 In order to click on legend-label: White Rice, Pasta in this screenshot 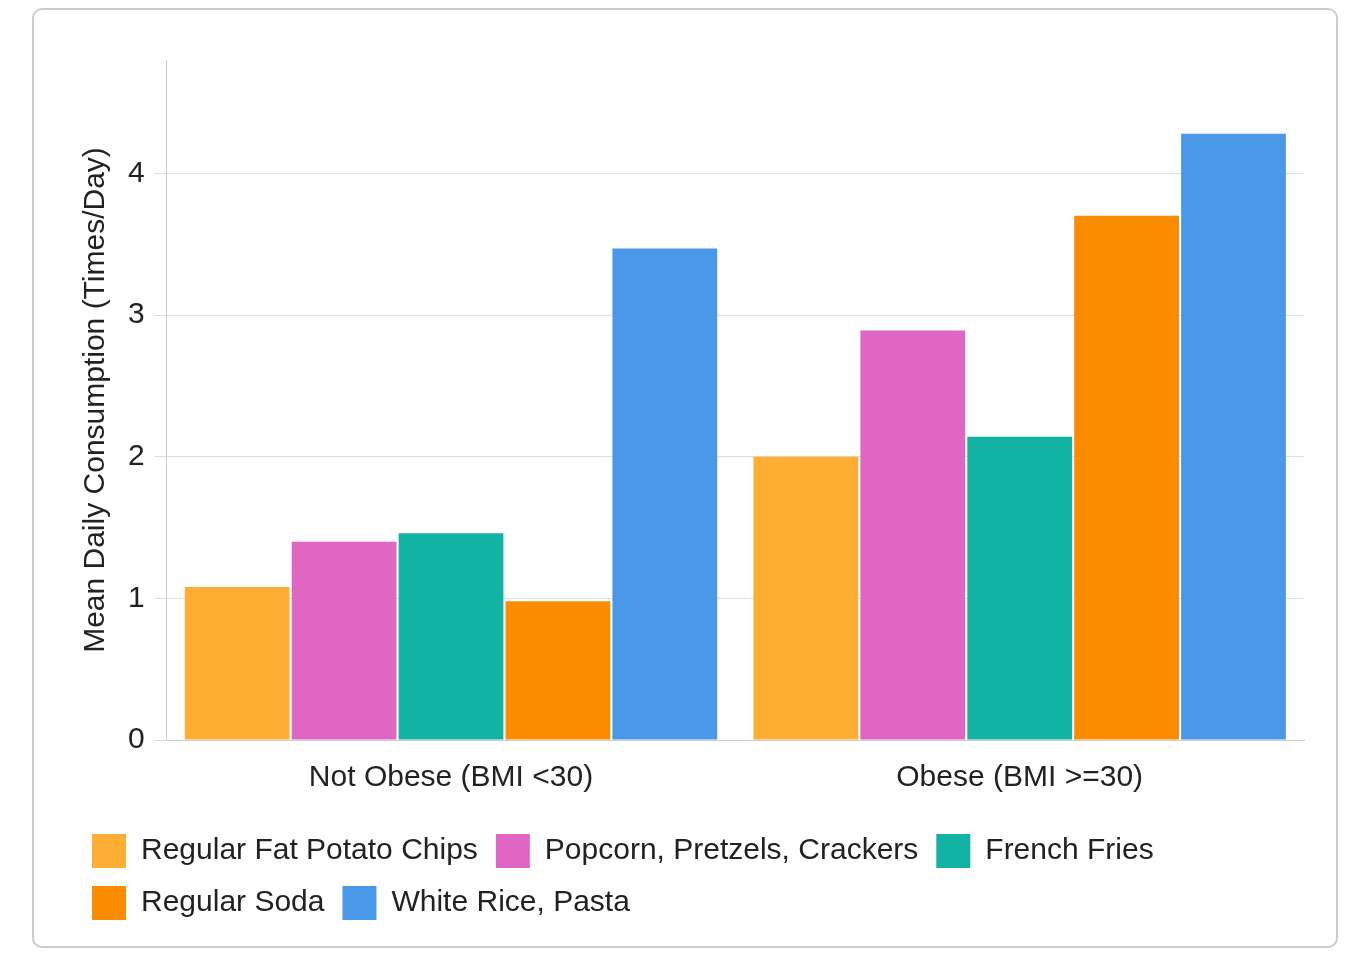, I will do `click(511, 901)`.